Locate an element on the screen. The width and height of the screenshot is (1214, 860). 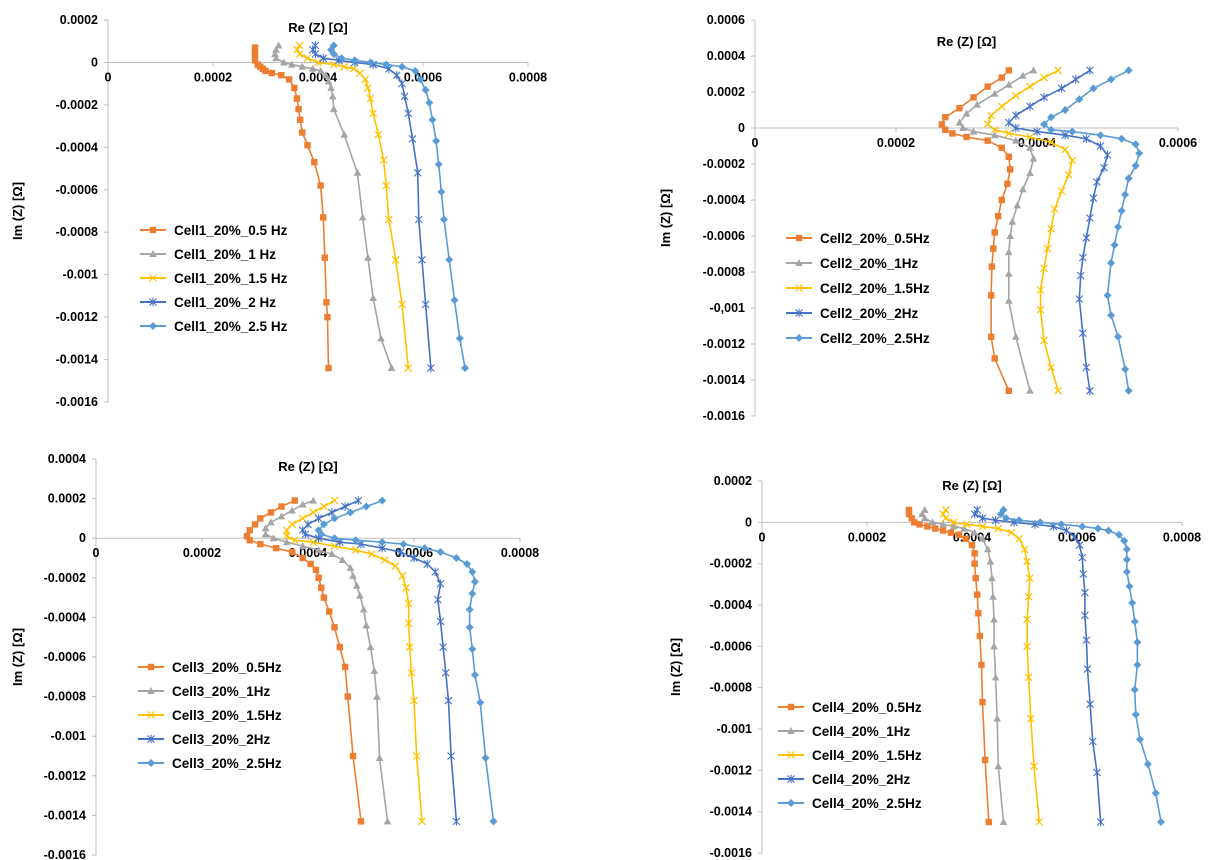
legend-label: Cell2_20%_1.5Hz is located at coordinates (875, 288).